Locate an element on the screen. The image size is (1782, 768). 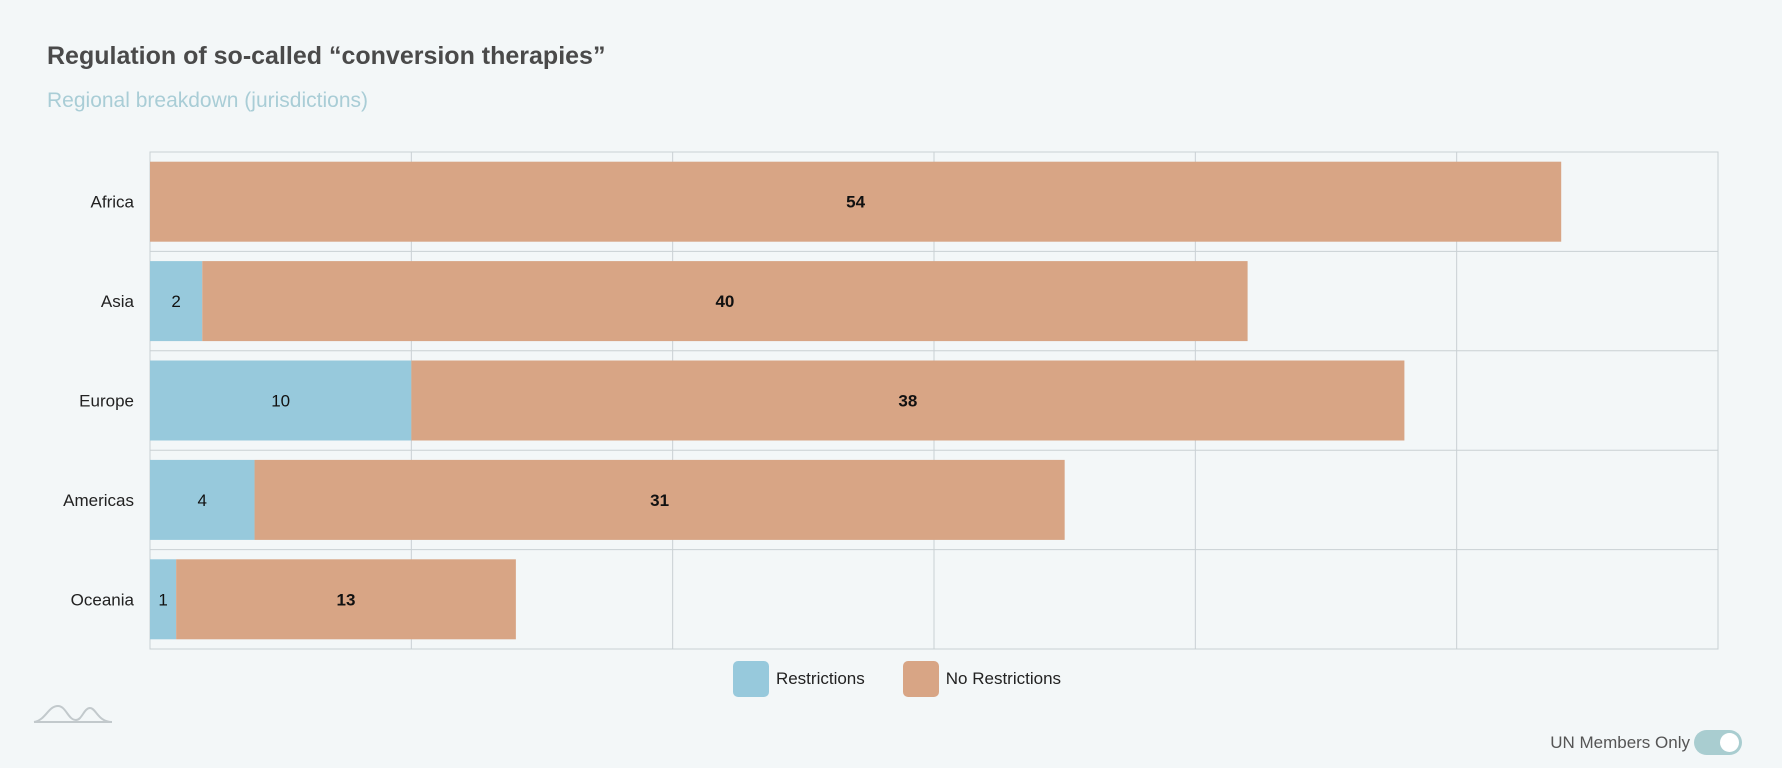
bar-americas-restrictions is located at coordinates (202, 499).